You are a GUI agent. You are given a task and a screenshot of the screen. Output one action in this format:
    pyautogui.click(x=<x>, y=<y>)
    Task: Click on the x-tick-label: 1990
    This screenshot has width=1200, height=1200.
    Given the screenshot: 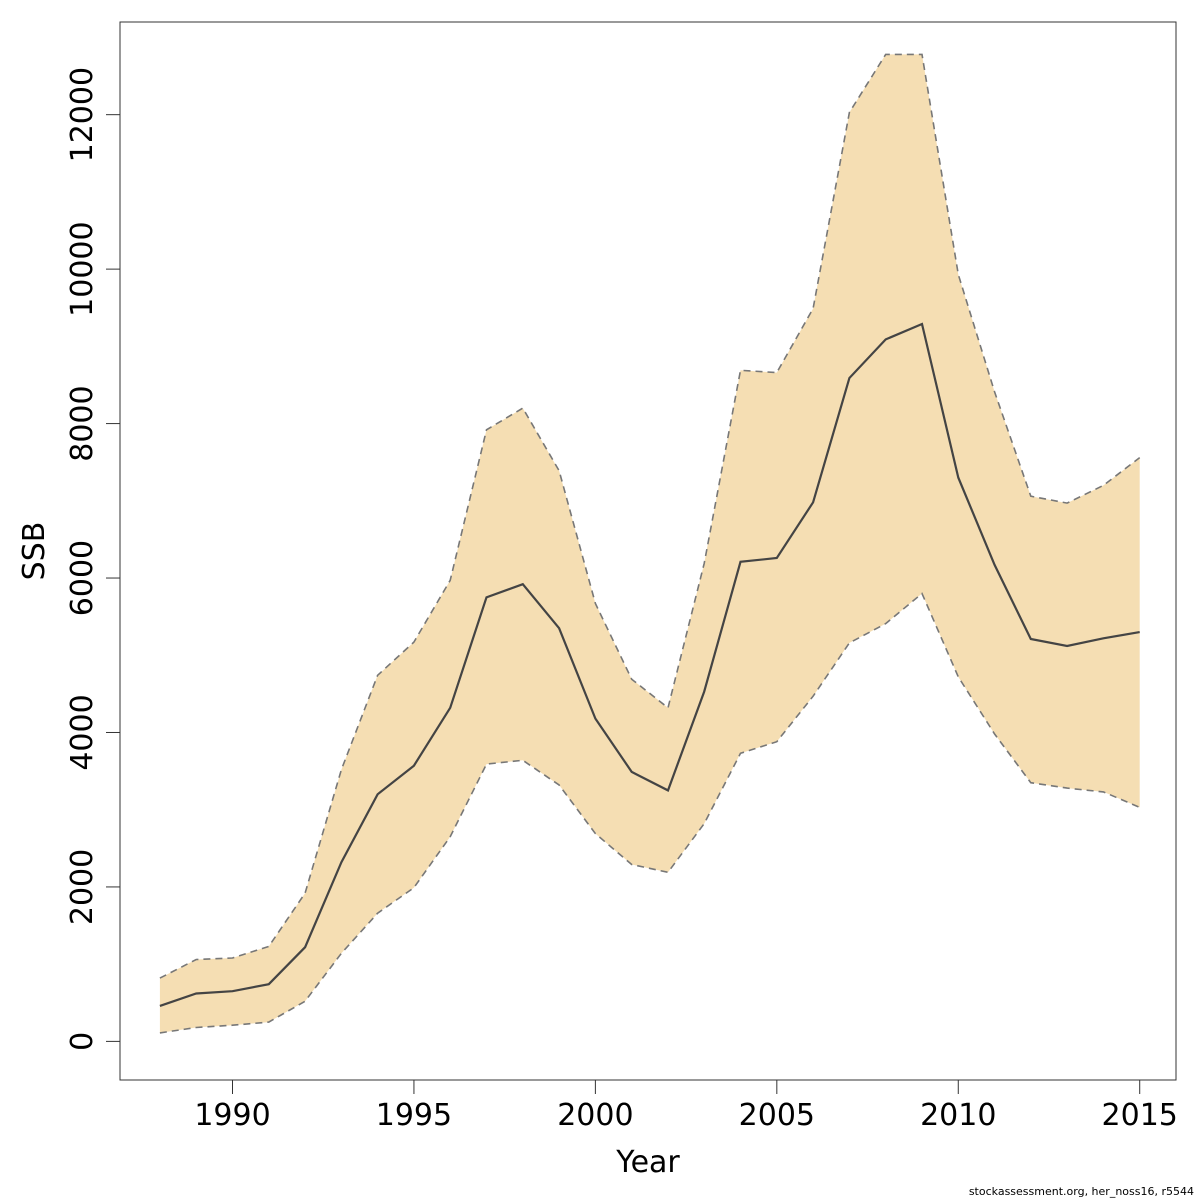 What is the action you would take?
    pyautogui.click(x=232, y=1115)
    